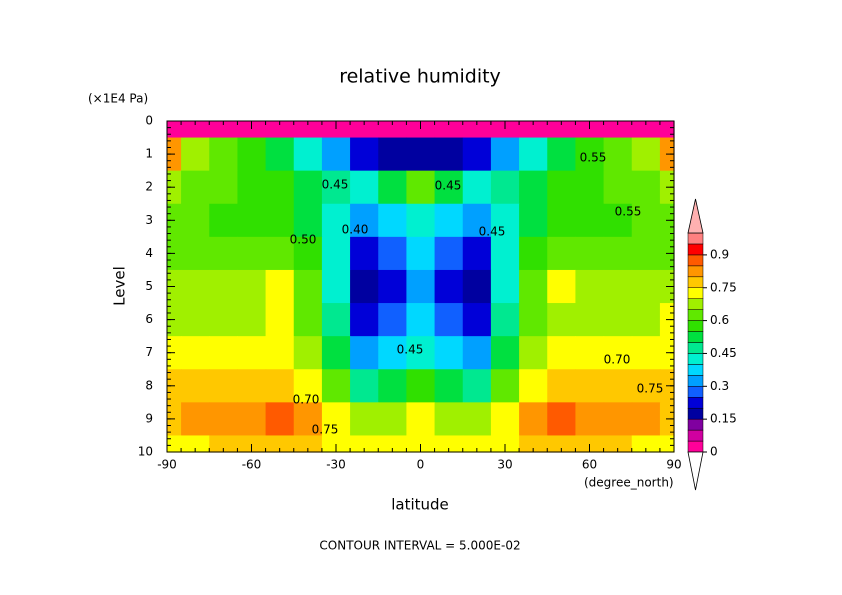  Describe the element at coordinates (149, 319) in the screenshot. I see `y-tick-label: 6` at that location.